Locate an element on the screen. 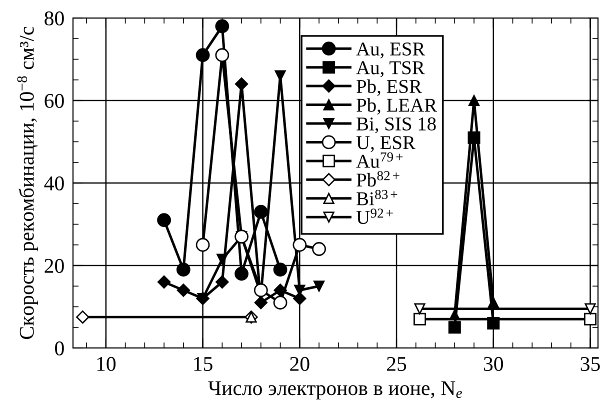  y-axis-title: Скорость рекомбинации, 10$^{−8}$ см³/с is located at coordinates (27, 183).